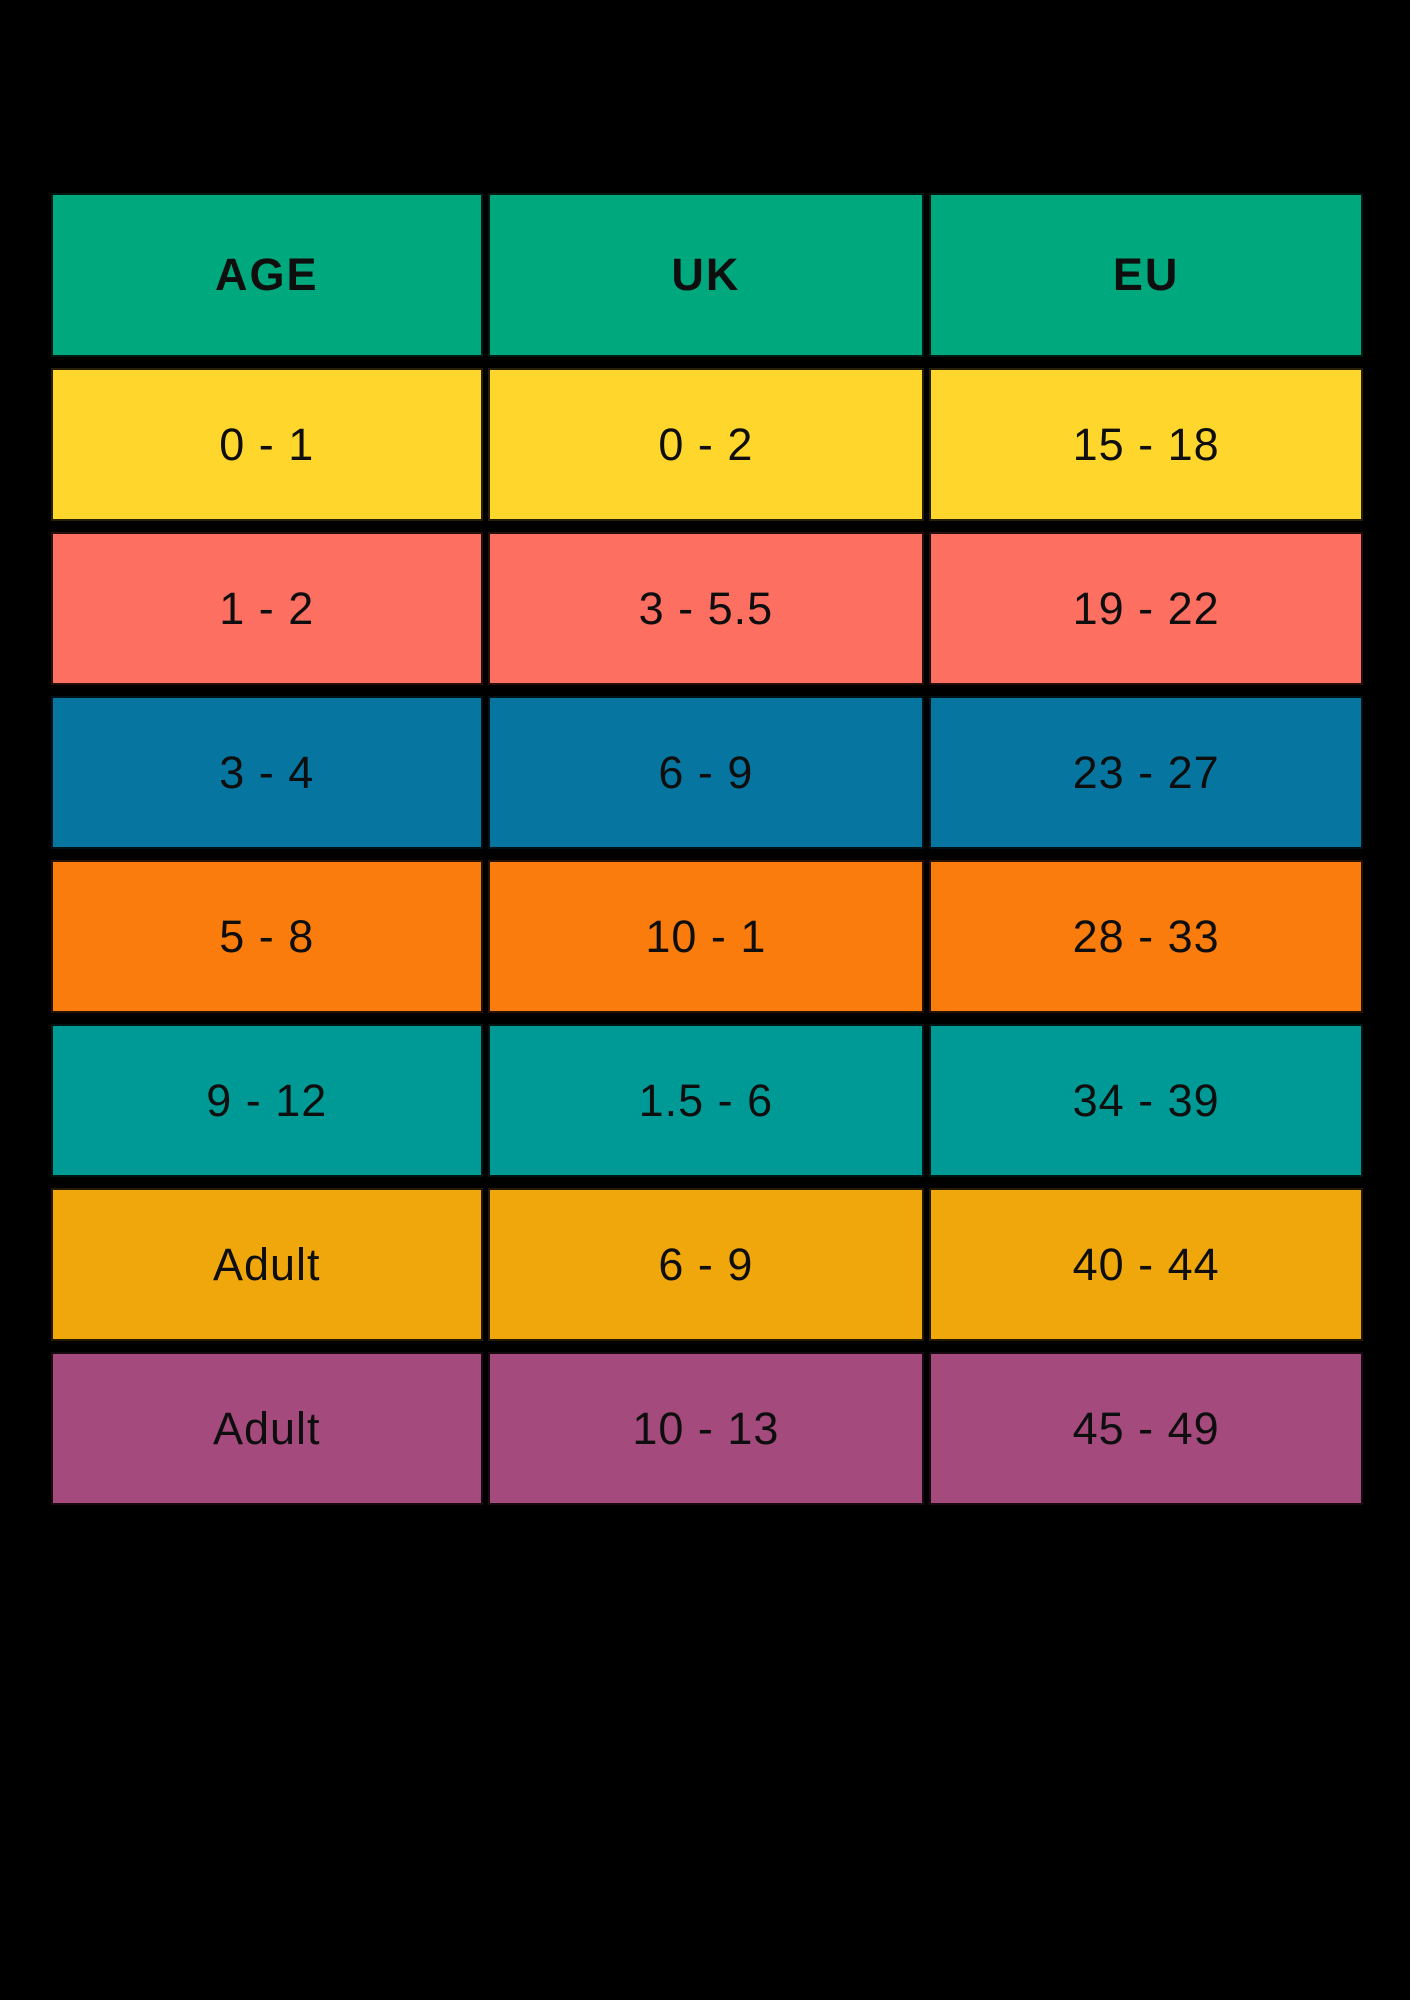 The image size is (1410, 2000). Describe the element at coordinates (267, 444) in the screenshot. I see `table-cell-row1-col1: 0 - 1` at that location.